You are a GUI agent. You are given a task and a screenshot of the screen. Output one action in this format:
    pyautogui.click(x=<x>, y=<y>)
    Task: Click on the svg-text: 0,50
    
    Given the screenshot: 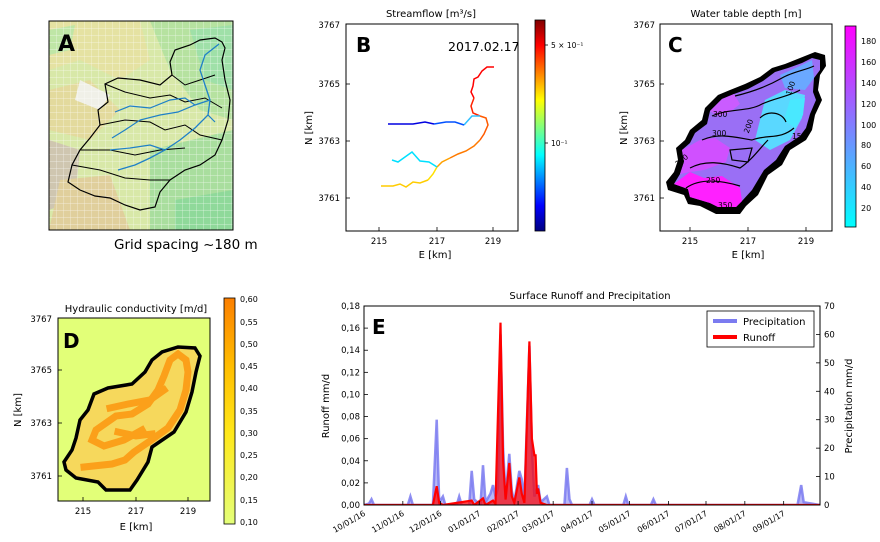 What is the action you would take?
    pyautogui.click(x=249, y=344)
    